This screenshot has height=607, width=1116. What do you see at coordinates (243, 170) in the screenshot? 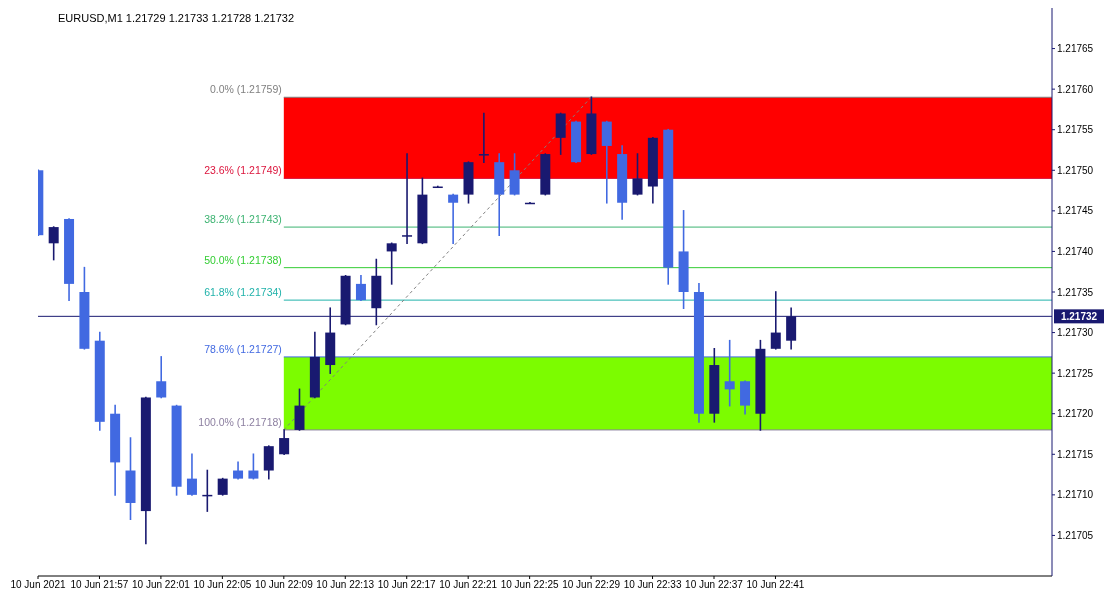
I see `ref-line-label: 23.6% (1.21749)` at bounding box center [243, 170].